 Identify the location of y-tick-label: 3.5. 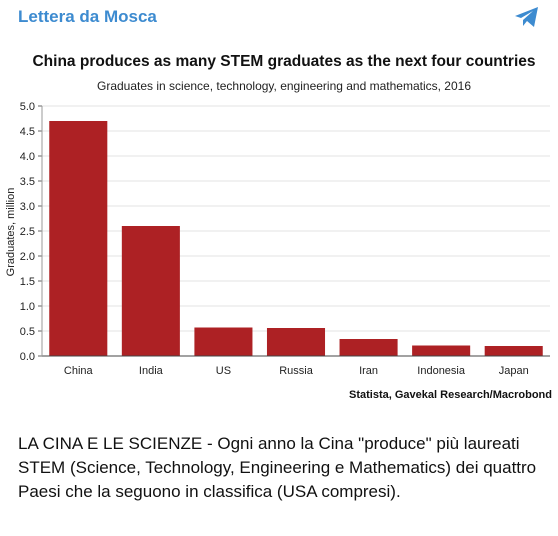
(27, 182).